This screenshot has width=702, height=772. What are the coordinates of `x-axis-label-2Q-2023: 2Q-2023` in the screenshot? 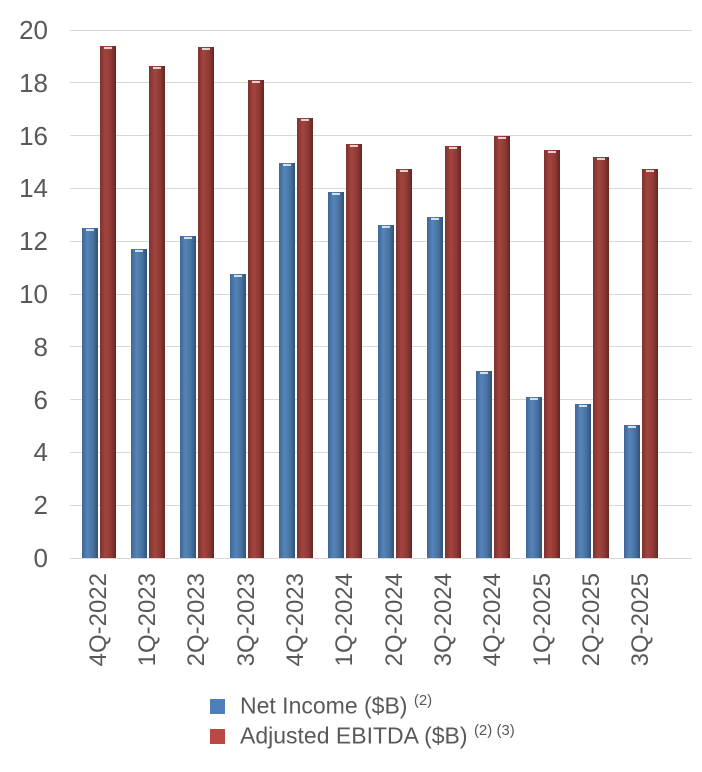 It's located at (197, 620).